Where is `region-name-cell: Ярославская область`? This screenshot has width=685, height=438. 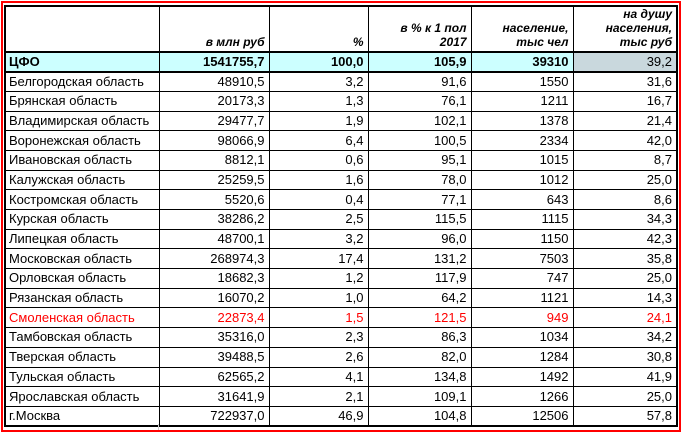
region-name-cell: Ярославская область is located at coordinates (82, 396).